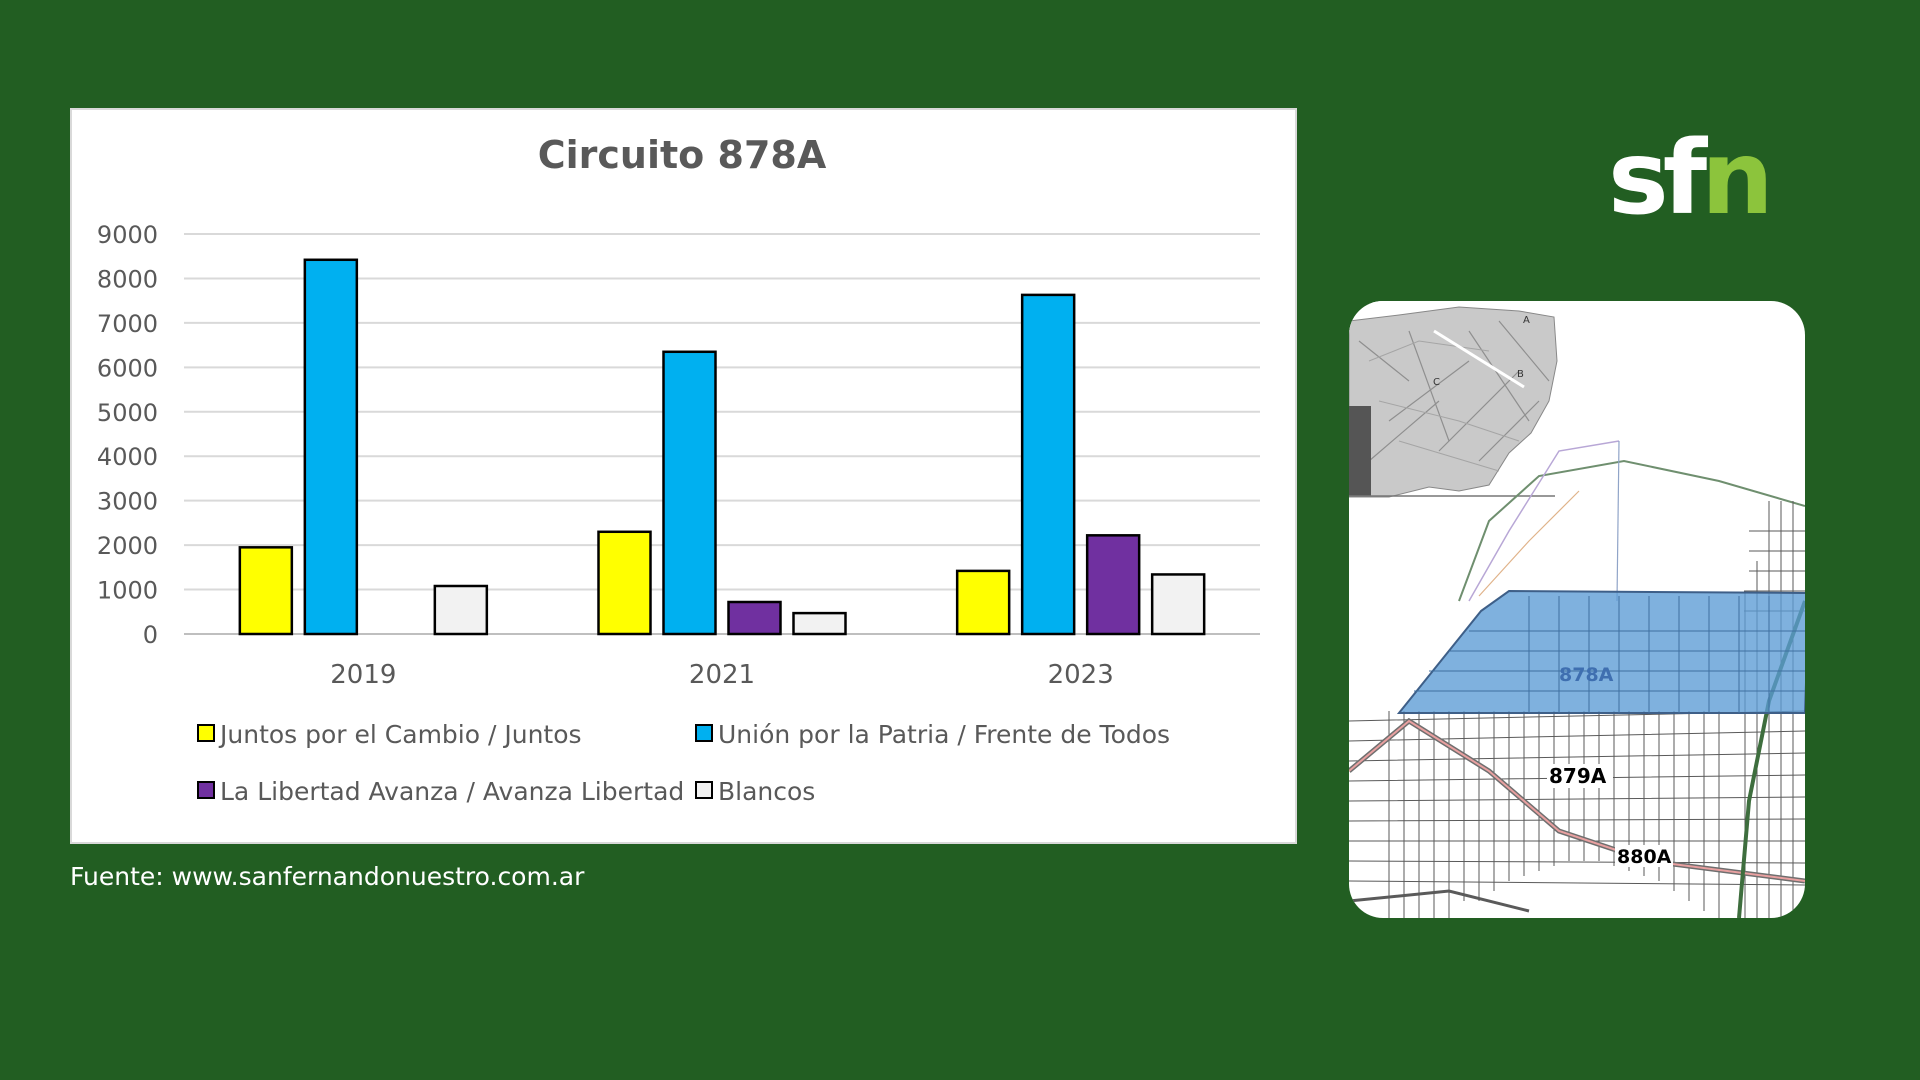 This screenshot has width=1920, height=1080. Describe the element at coordinates (127, 279) in the screenshot. I see `y-tick-label: 8000` at that location.